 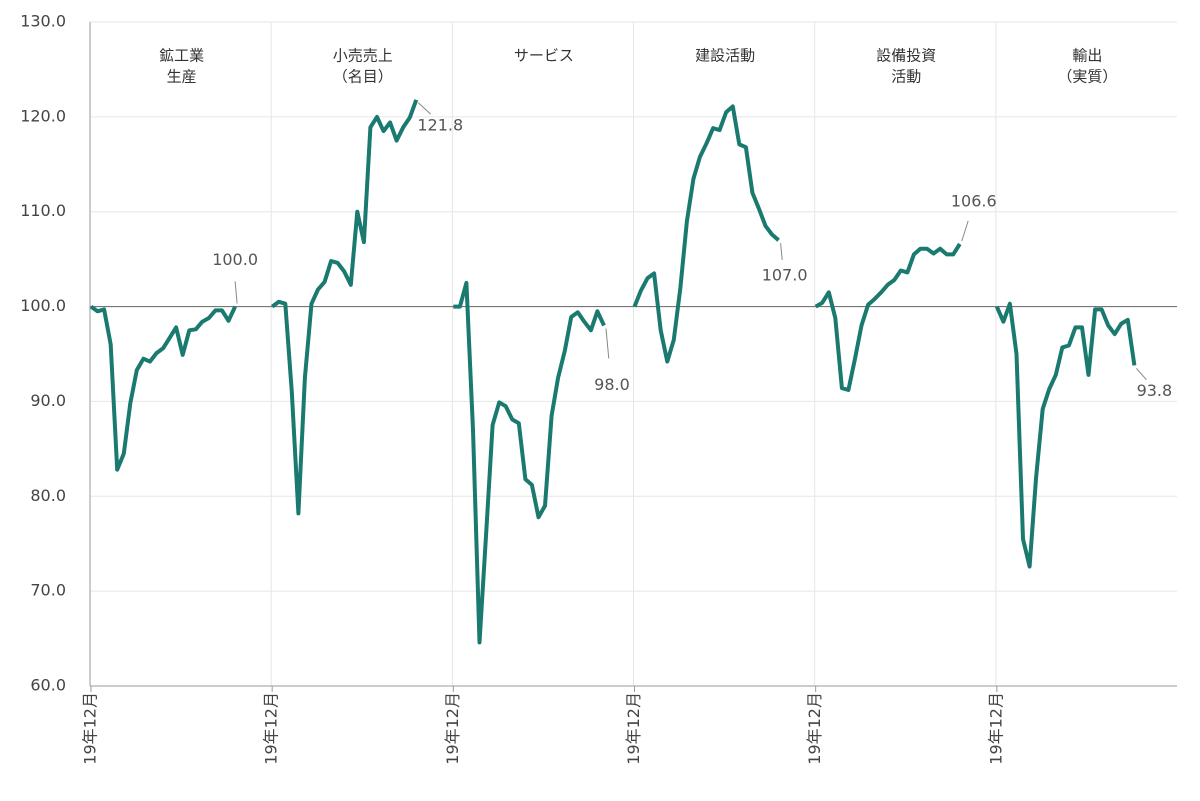 What do you see at coordinates (440, 124) in the screenshot?
I see `end-value-label: 121.8` at bounding box center [440, 124].